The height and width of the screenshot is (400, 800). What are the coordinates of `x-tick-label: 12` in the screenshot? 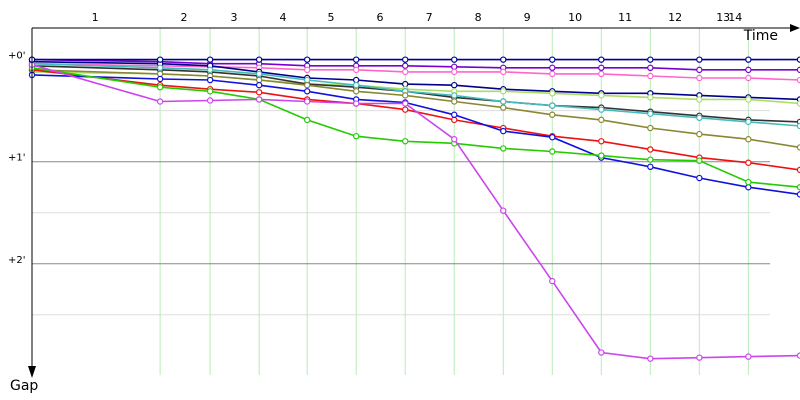 It's located at (675, 17).